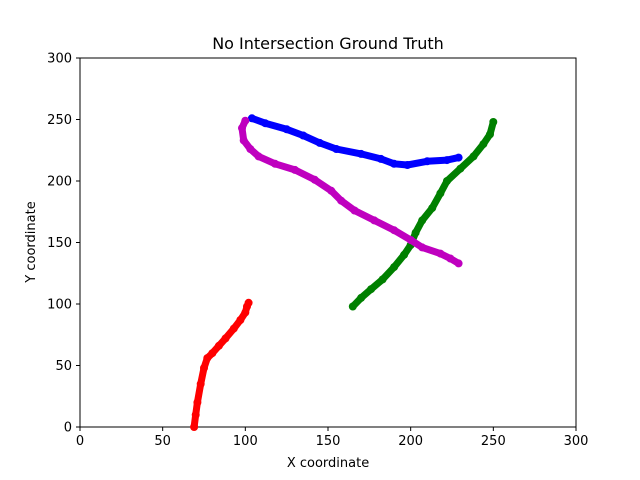 The width and height of the screenshot is (640, 480). I want to click on x-tick-label: 200, so click(410, 441).